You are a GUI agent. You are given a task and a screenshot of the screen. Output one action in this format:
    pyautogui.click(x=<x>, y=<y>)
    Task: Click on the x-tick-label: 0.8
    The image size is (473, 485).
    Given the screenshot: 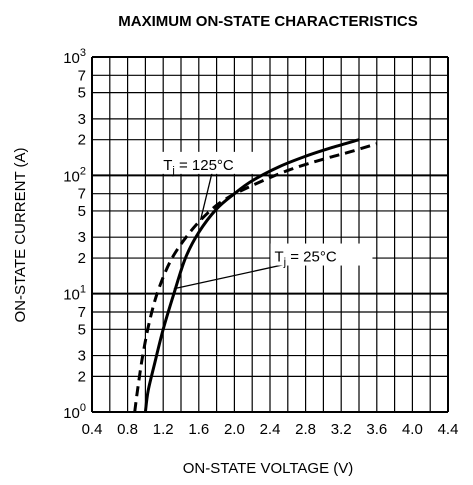 What is the action you would take?
    pyautogui.click(x=127, y=429)
    